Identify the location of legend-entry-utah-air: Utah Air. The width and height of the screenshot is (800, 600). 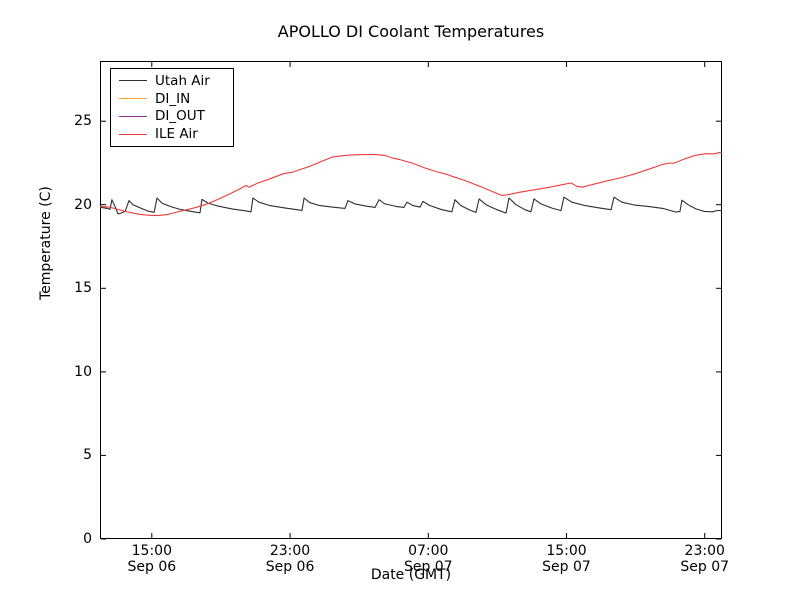
(173, 80).